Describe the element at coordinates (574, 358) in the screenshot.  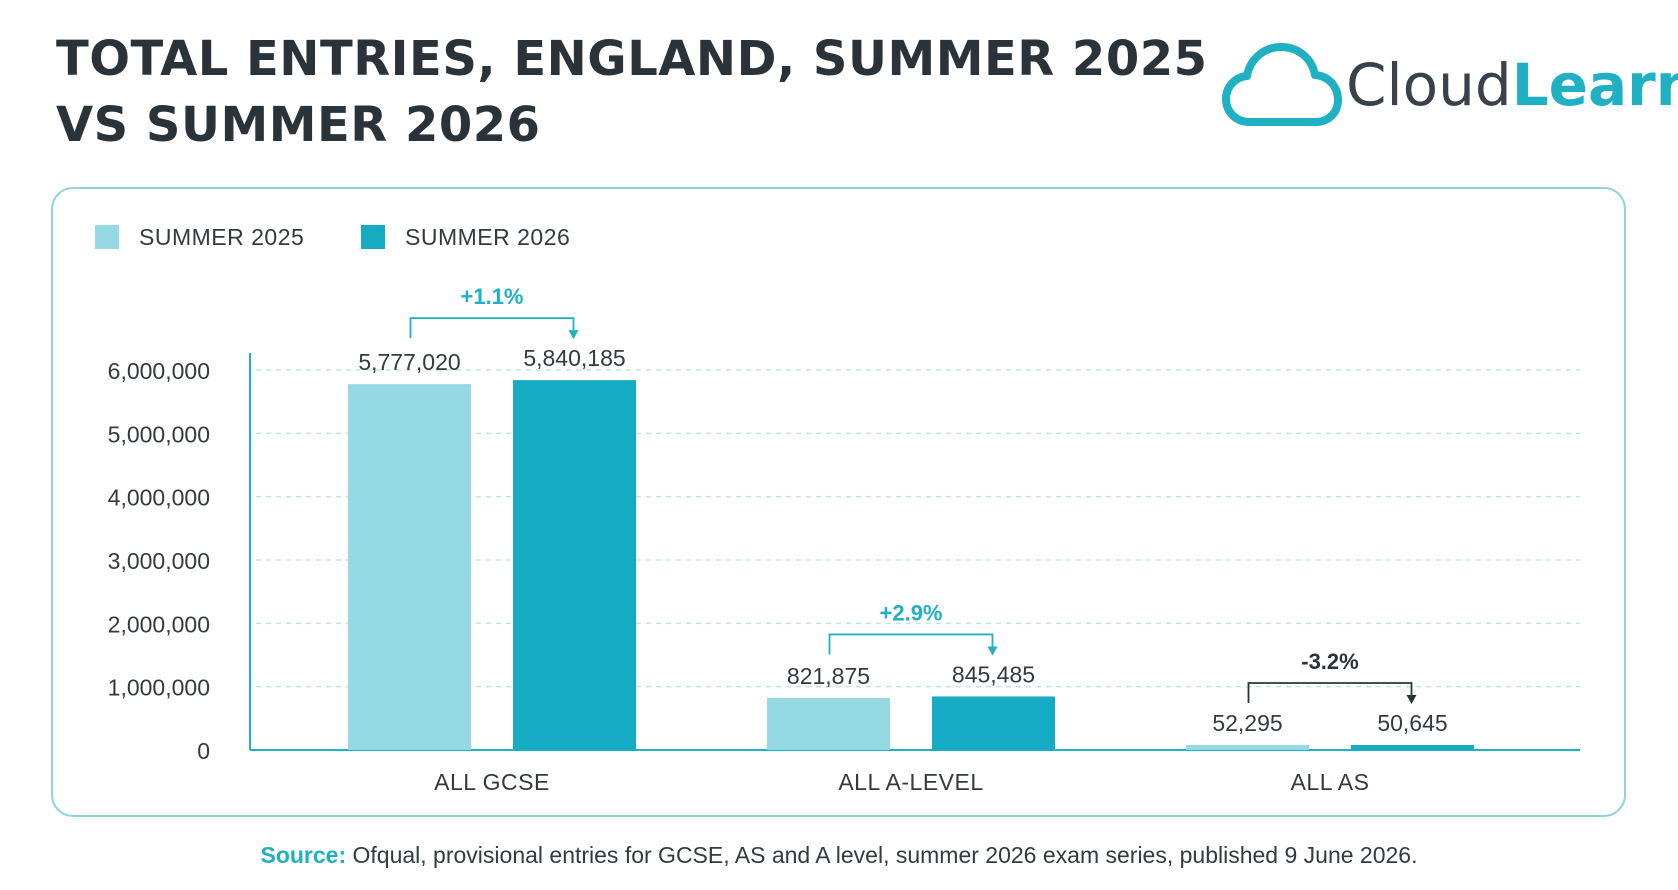
I see `value-label: 5,840,185` at that location.